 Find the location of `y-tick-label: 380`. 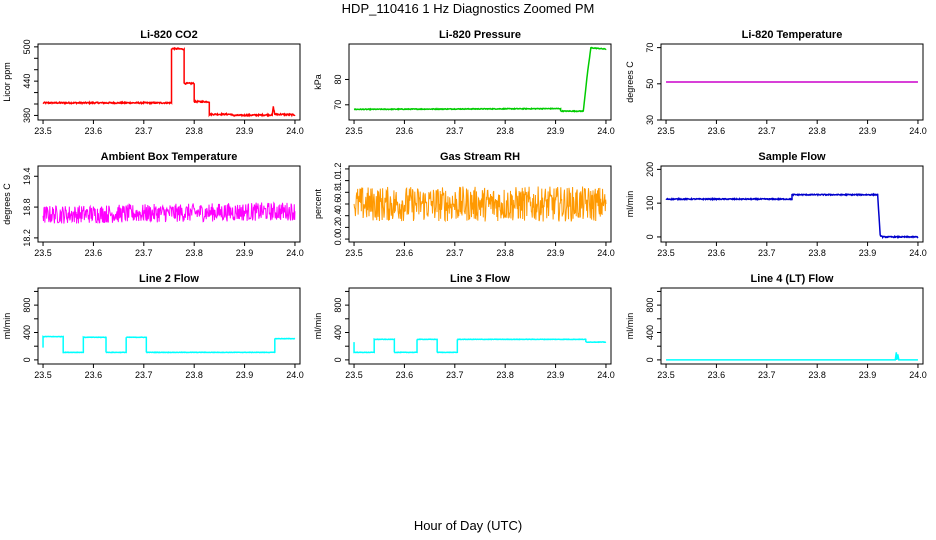

y-tick-label: 380 is located at coordinates (27, 115).